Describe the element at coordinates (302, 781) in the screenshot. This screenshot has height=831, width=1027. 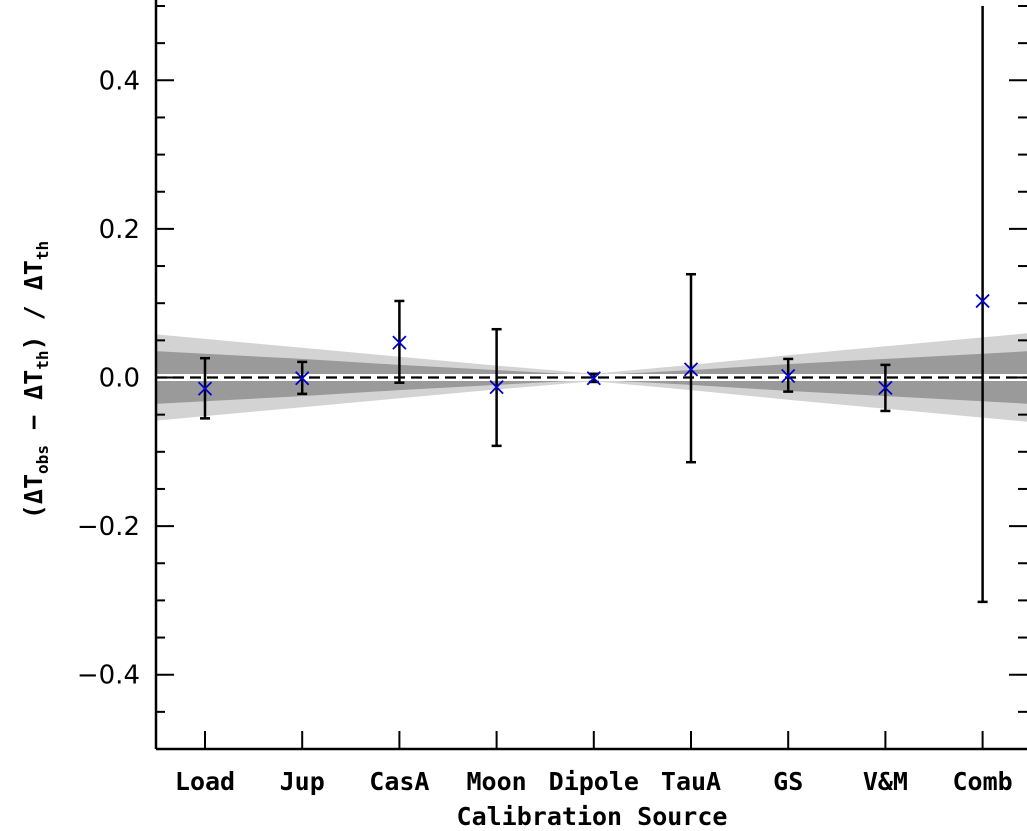
I see `x-tick-label: Jup` at that location.